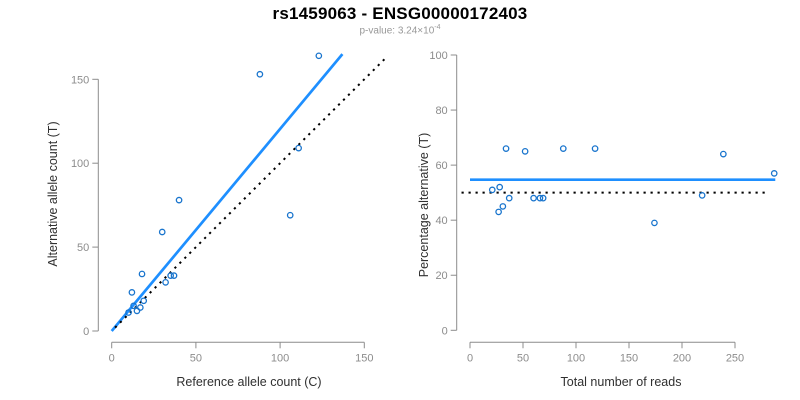 This screenshot has height=400, width=800. What do you see at coordinates (441, 111) in the screenshot?
I see `y-tick-label: 80` at bounding box center [441, 111].